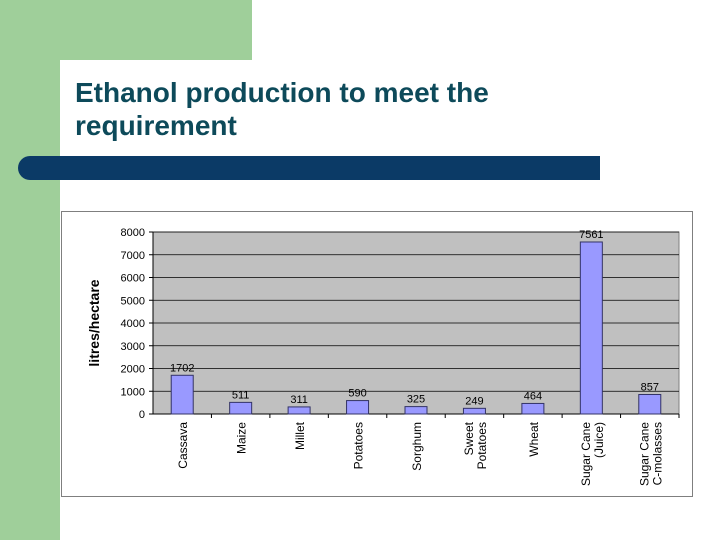  What do you see at coordinates (133, 347) in the screenshot?
I see `y-tick-label: 3000` at bounding box center [133, 347].